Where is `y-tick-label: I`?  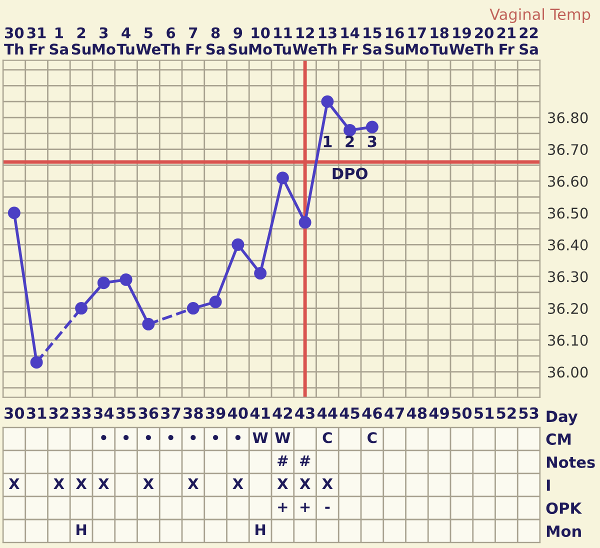
y-tick-label: I is located at coordinates (548, 485).